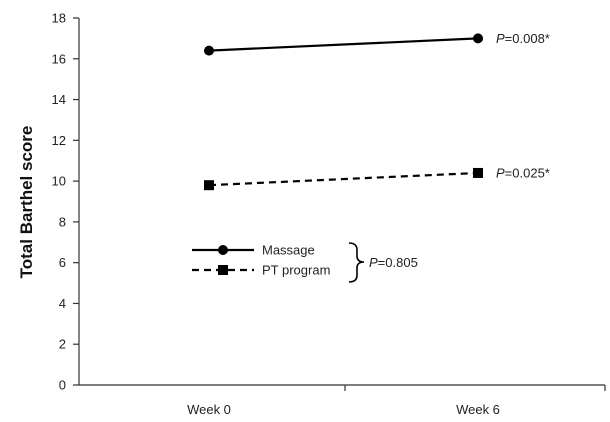 The width and height of the screenshot is (610, 422). I want to click on series-massage: P=0.008*, so click(377, 43).